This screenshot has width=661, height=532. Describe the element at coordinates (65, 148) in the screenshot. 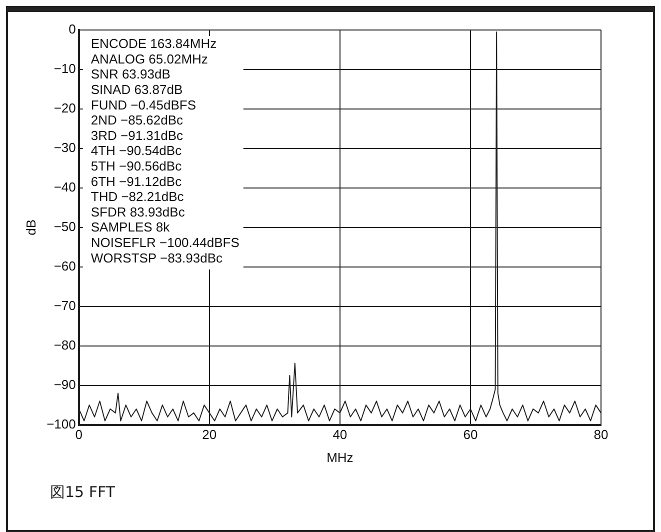

I see `y-tick-label: −30` at that location.